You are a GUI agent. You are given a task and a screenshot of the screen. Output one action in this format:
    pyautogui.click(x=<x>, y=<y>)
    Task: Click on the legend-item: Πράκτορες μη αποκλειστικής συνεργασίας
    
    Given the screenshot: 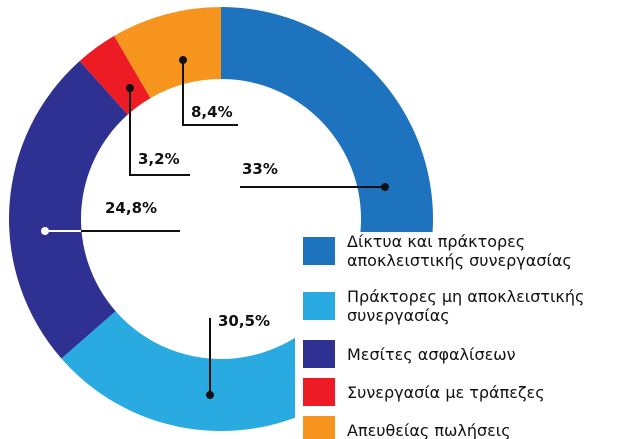 What is the action you would take?
    pyautogui.click(x=460, y=306)
    